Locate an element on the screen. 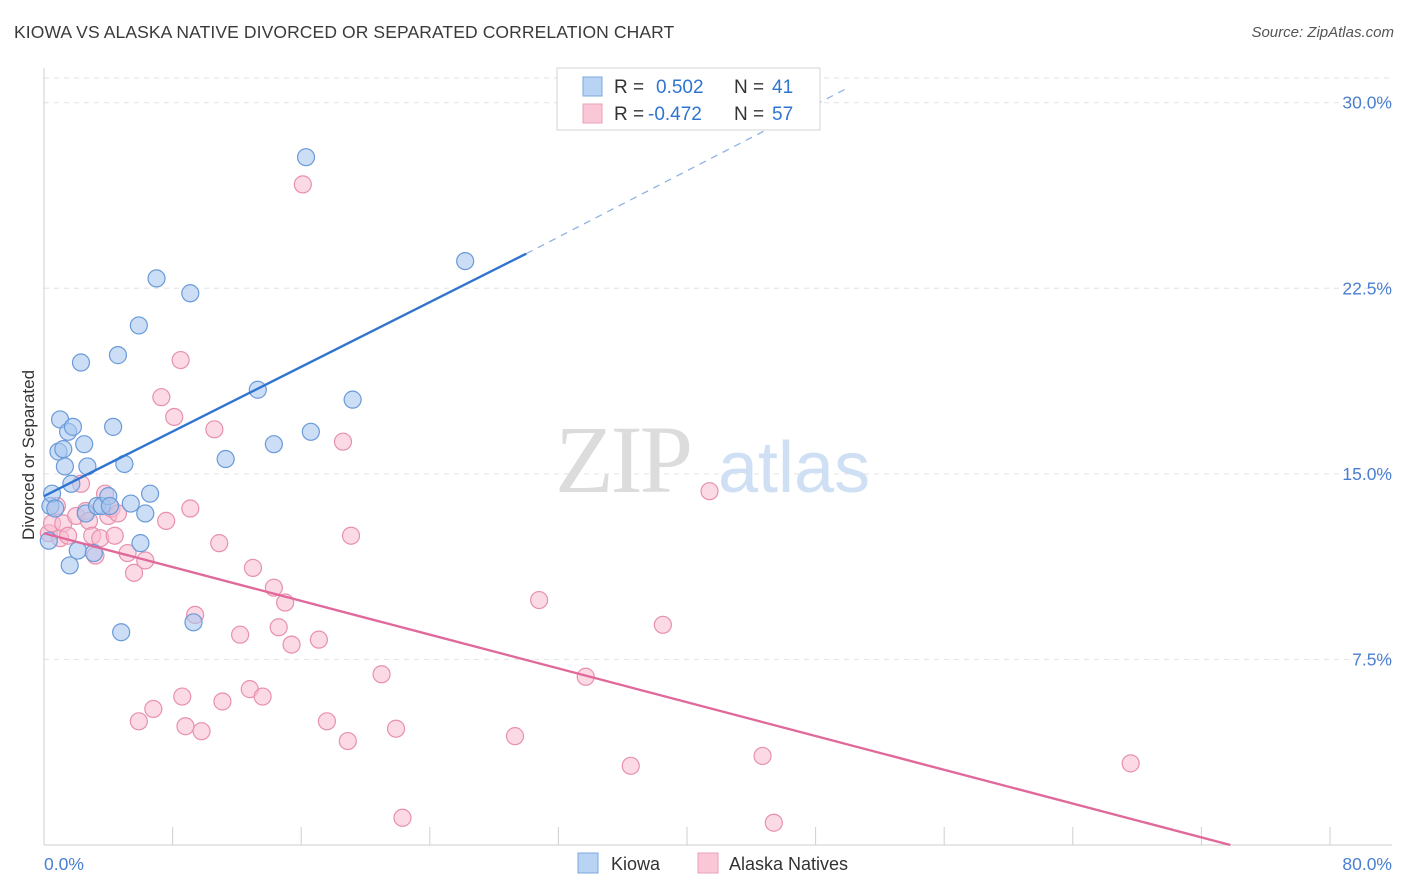 The height and width of the screenshot is (892, 1406). legend-n-value-kiowa: 41 is located at coordinates (782, 87).